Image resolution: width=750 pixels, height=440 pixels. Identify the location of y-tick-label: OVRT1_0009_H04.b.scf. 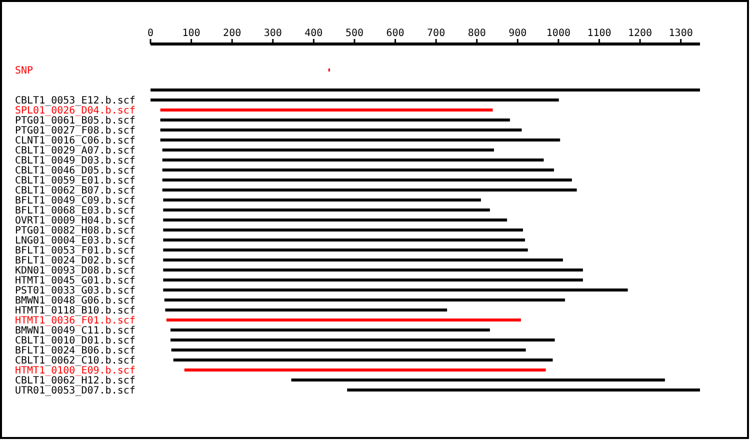
(75, 221).